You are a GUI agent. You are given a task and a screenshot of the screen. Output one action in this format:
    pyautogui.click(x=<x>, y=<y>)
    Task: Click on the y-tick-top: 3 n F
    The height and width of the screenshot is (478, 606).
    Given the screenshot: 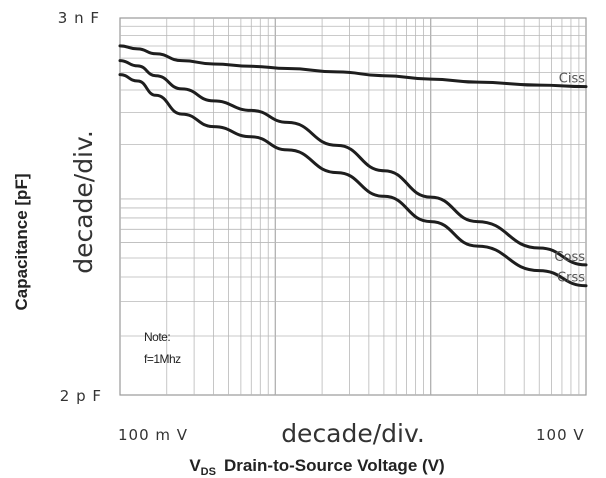 What is the action you would take?
    pyautogui.click(x=79, y=18)
    